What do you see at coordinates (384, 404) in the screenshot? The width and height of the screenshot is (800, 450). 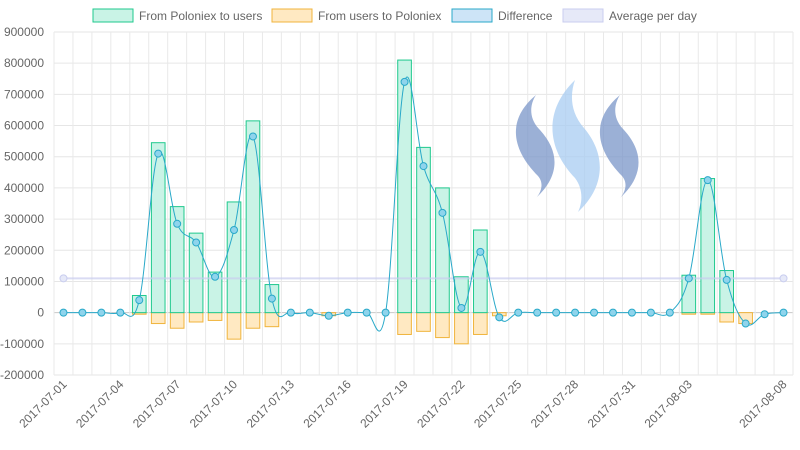 I see `x-tick: 2017-07-19` at bounding box center [384, 404].